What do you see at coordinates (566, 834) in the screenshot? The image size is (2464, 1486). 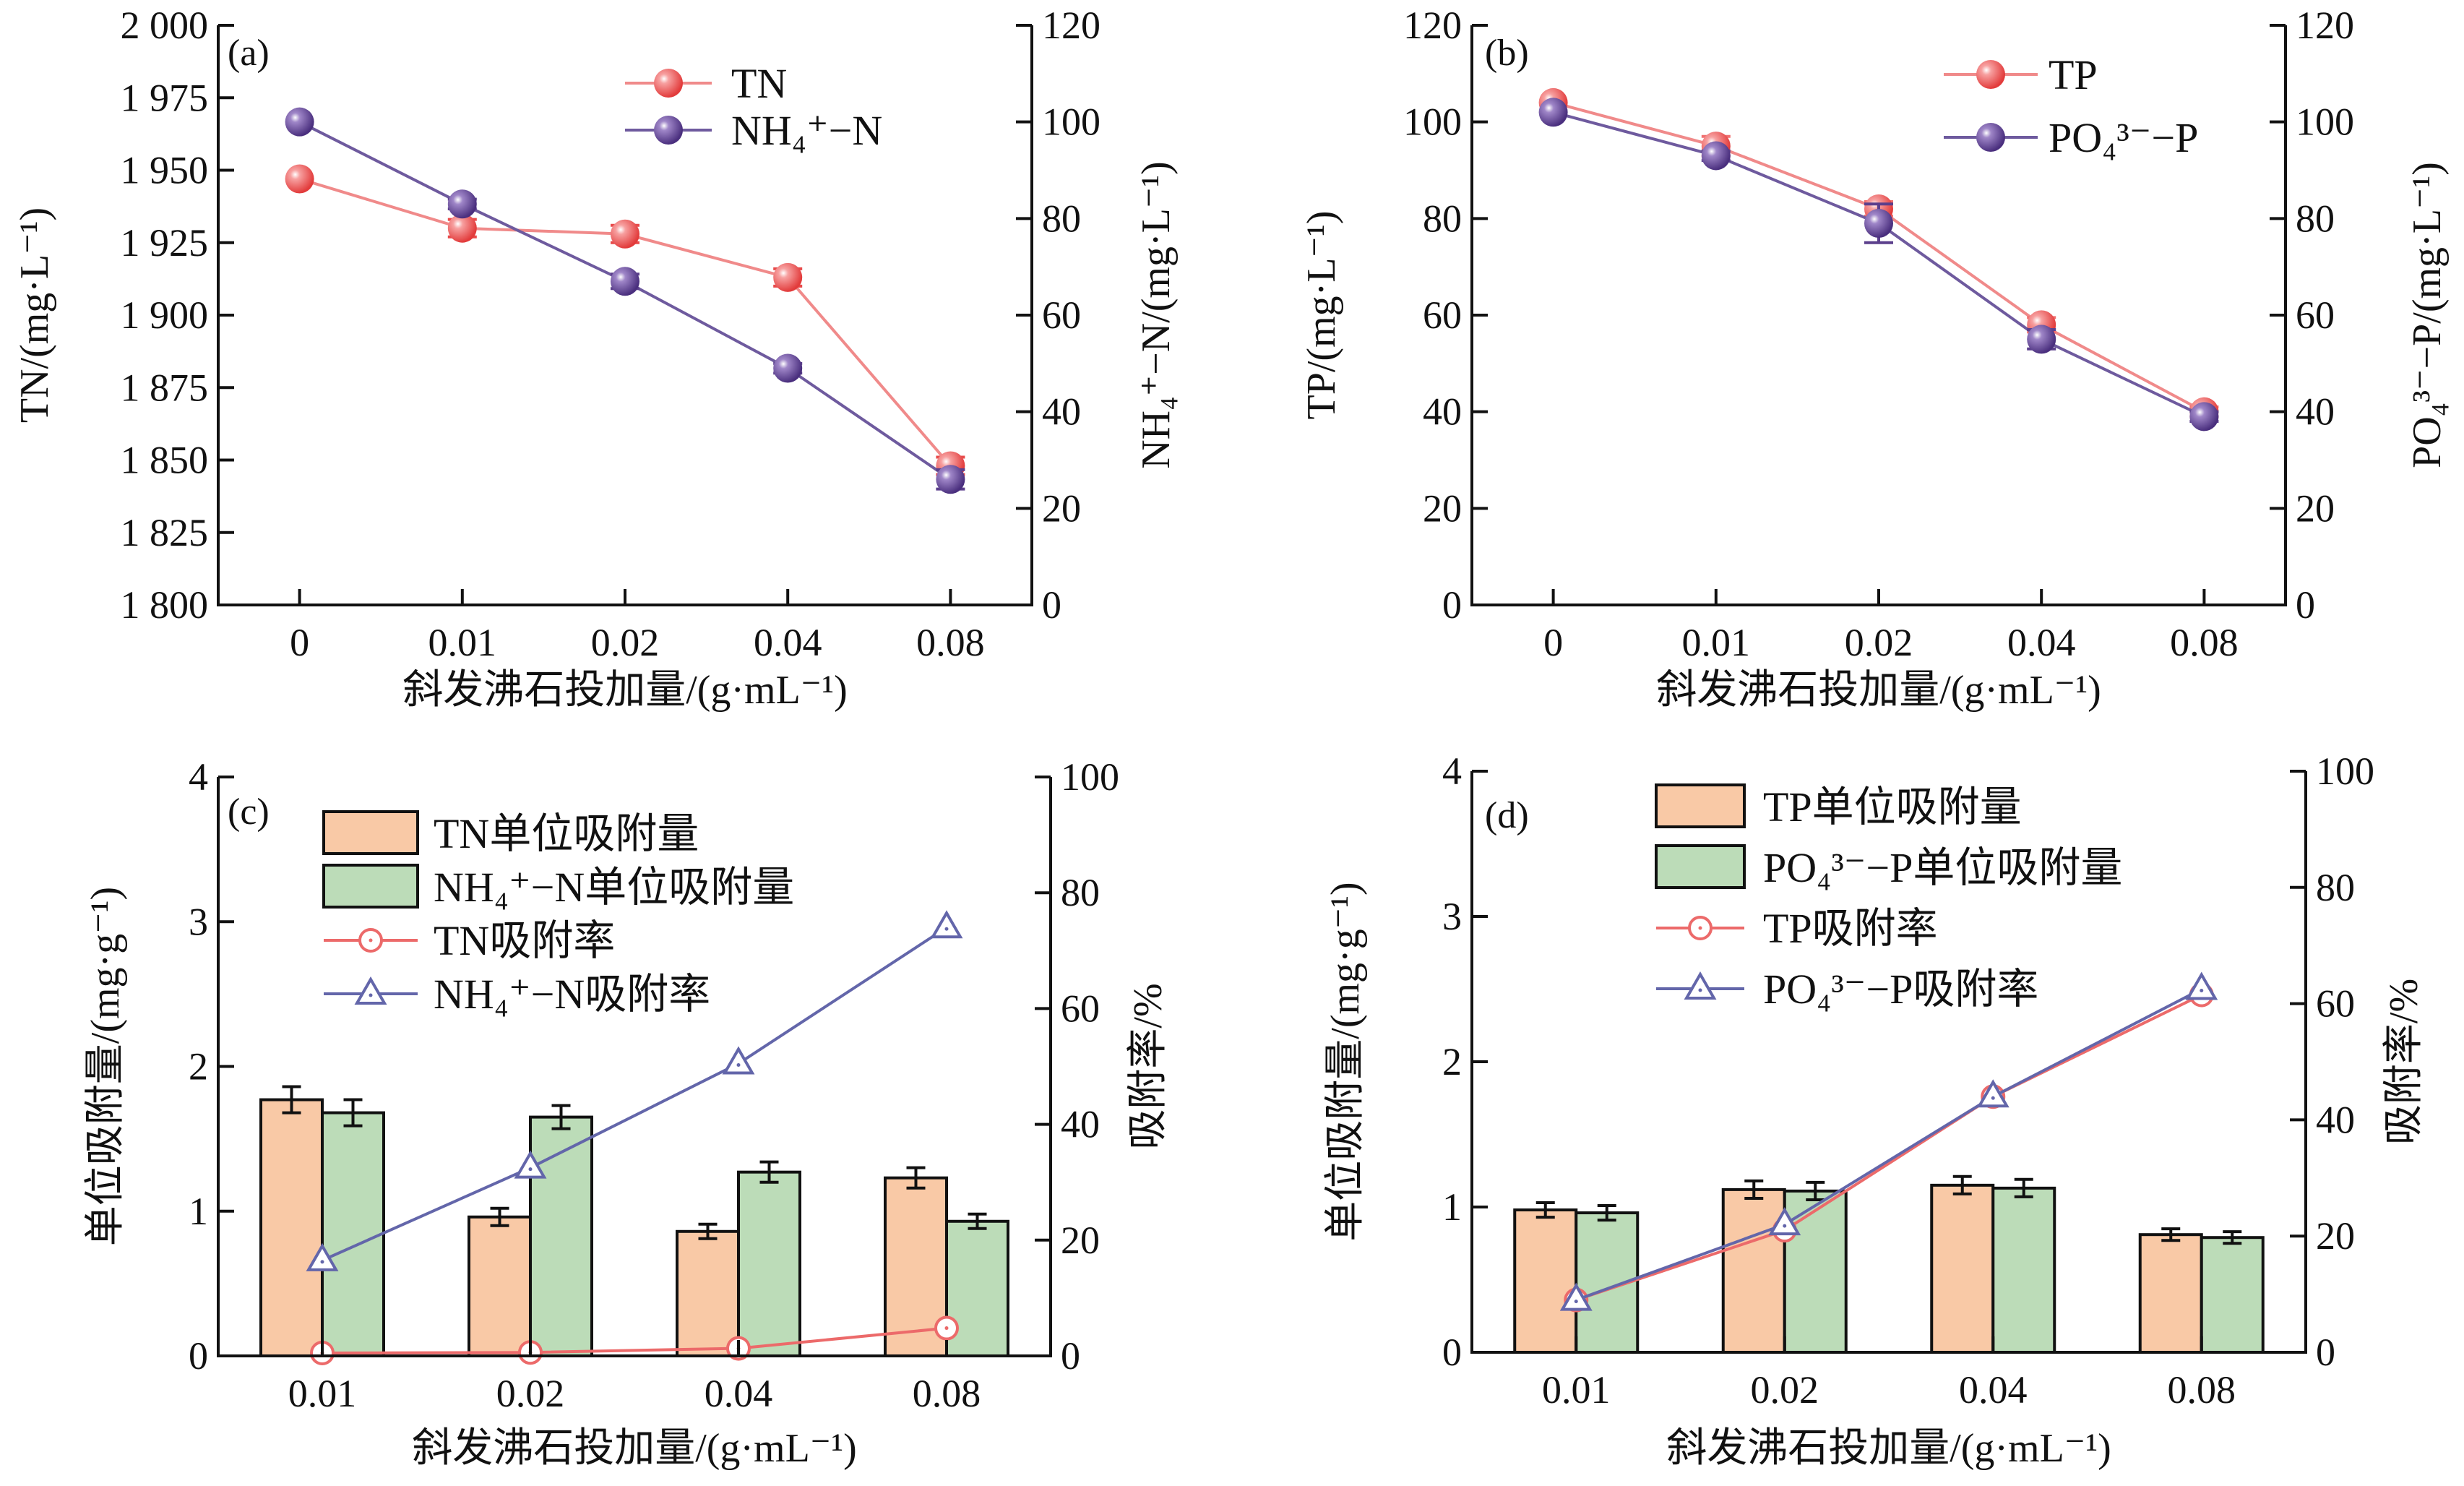 I see `legend-label: TN单位吸附量` at bounding box center [566, 834].